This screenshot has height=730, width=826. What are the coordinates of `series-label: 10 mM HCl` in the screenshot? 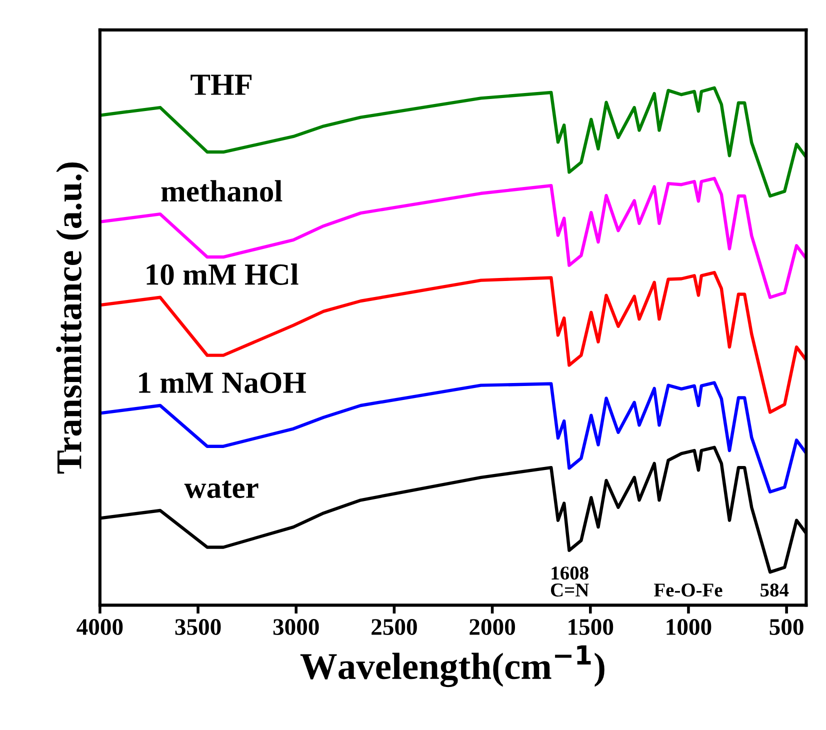 It's located at (222, 274).